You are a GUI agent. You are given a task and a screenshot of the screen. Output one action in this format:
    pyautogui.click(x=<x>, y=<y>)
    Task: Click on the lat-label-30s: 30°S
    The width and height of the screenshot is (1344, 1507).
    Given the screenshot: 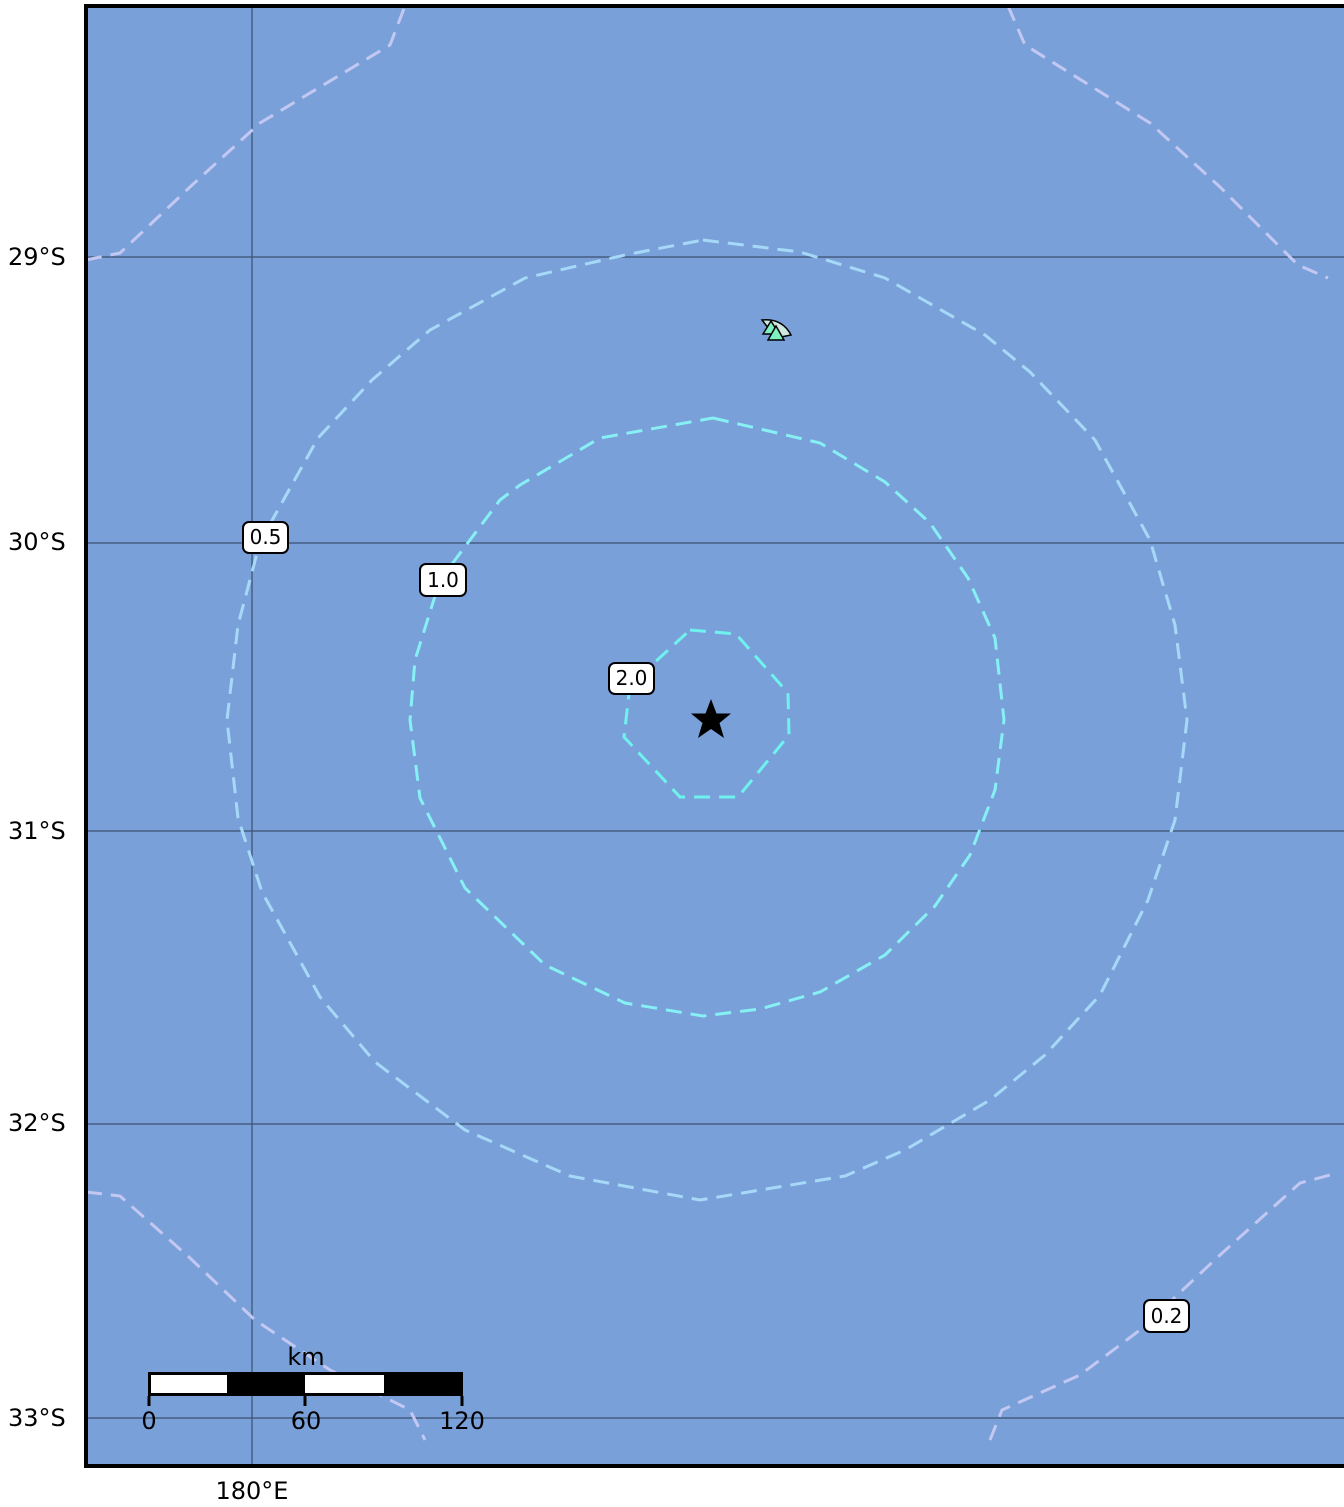 What is the action you would take?
    pyautogui.click(x=37, y=542)
    